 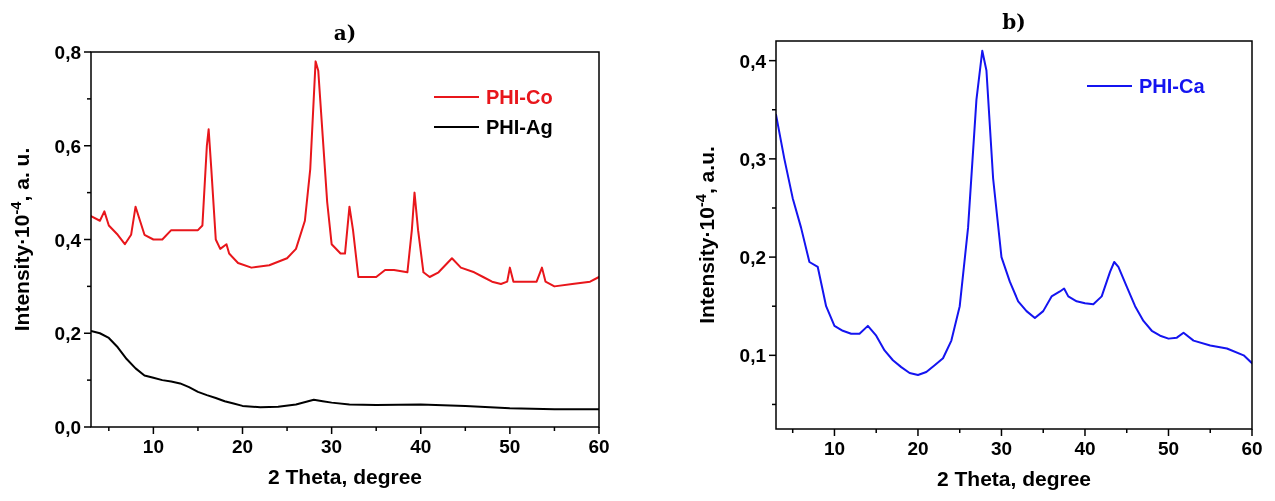 What do you see at coordinates (753, 356) in the screenshot?
I see `y-tick-label: 0,1` at bounding box center [753, 356].